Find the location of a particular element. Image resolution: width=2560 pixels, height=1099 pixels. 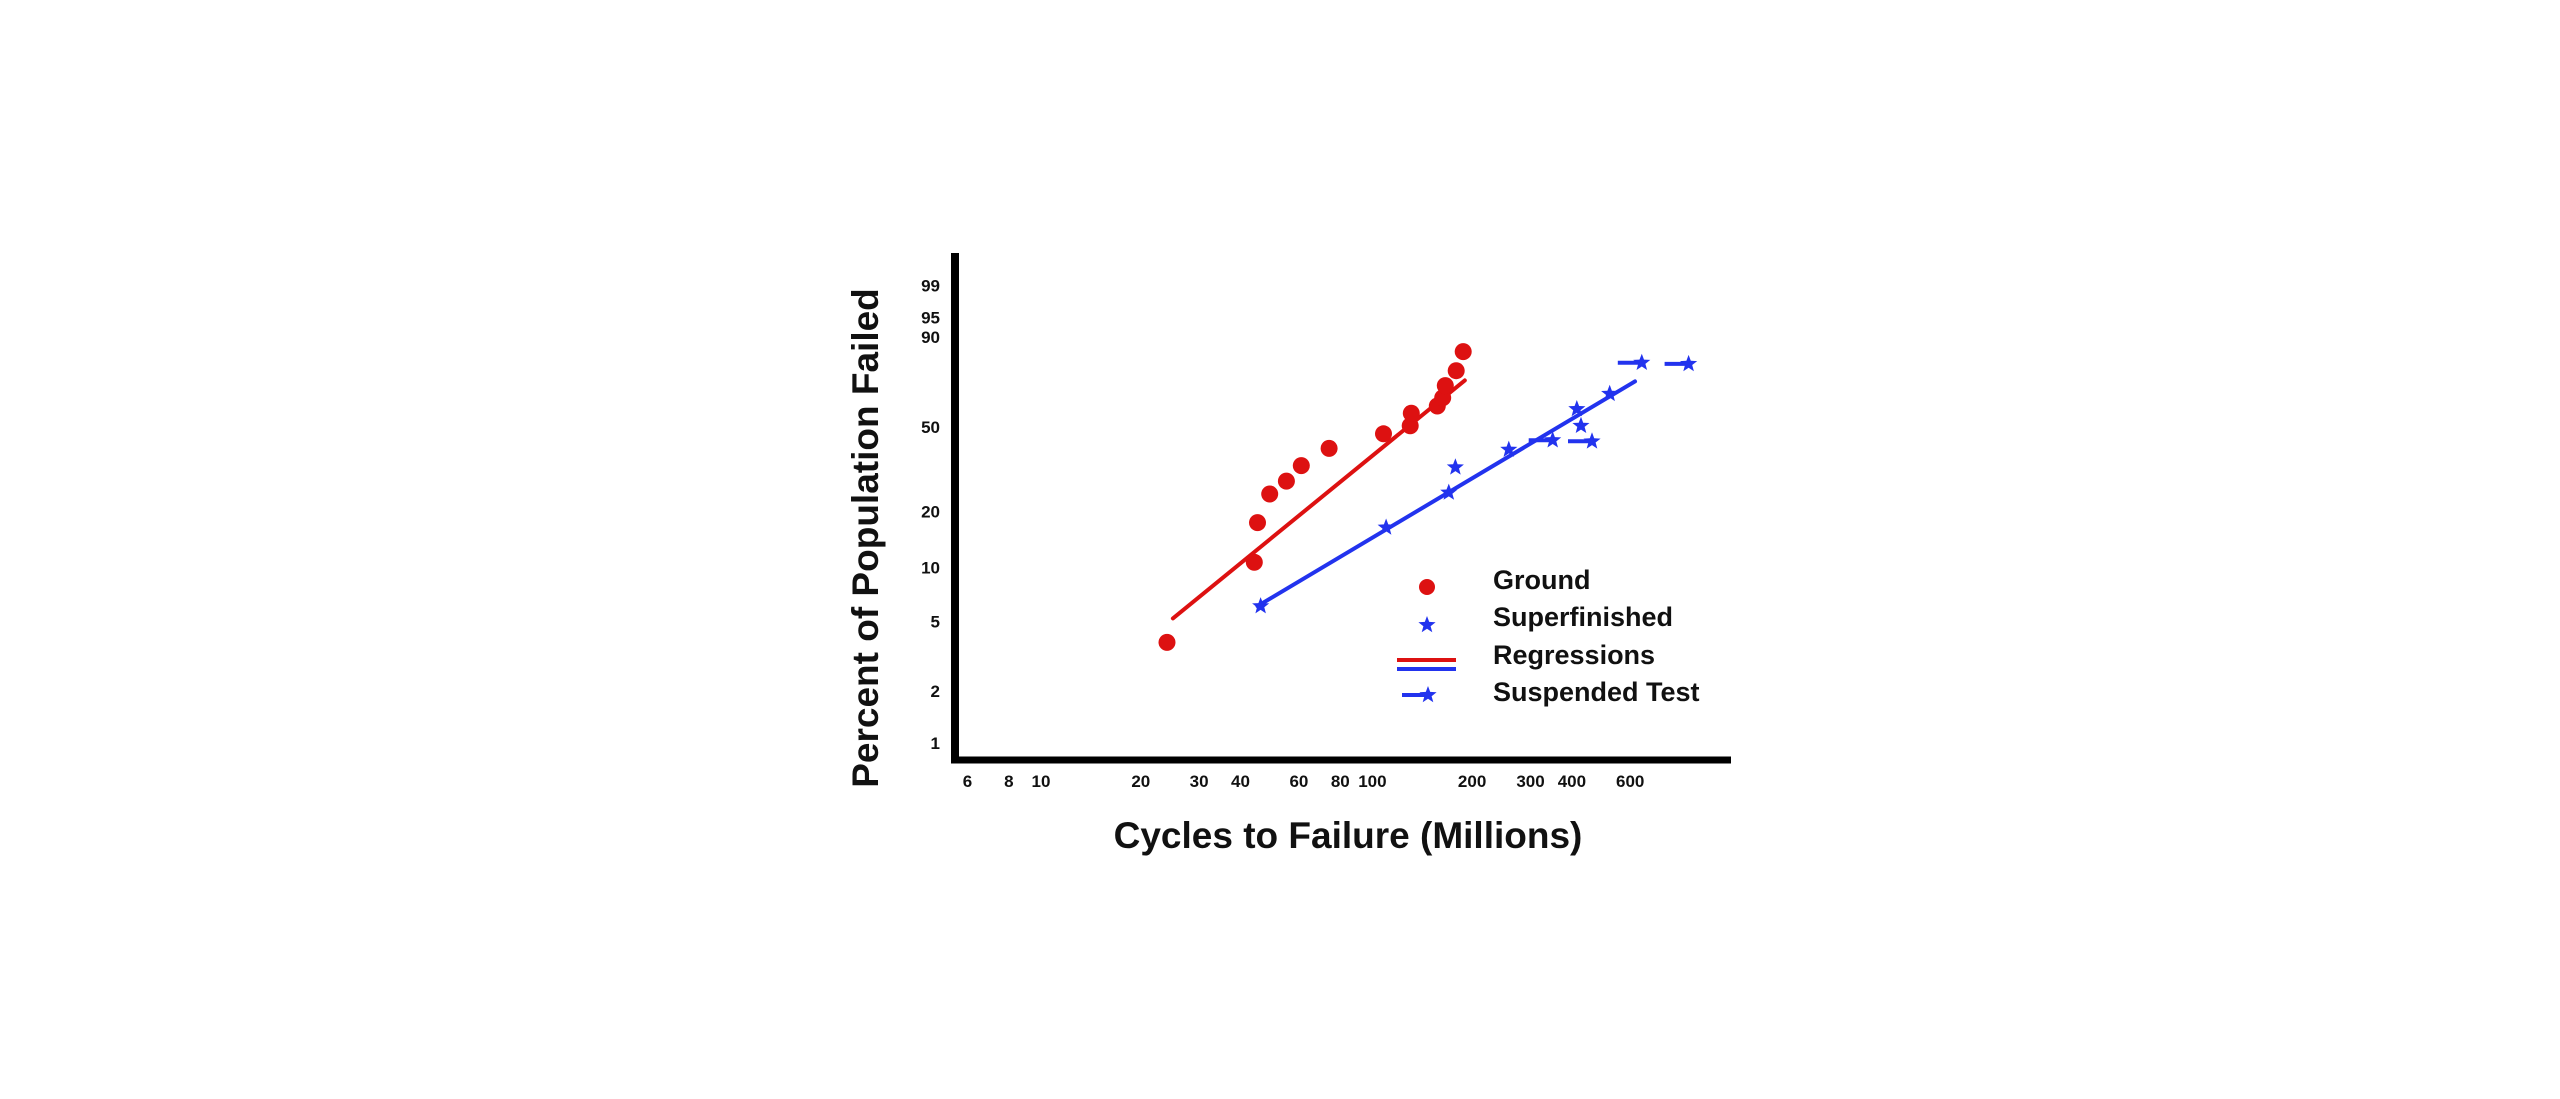

x-tick-label: 600 is located at coordinates (1630, 781).